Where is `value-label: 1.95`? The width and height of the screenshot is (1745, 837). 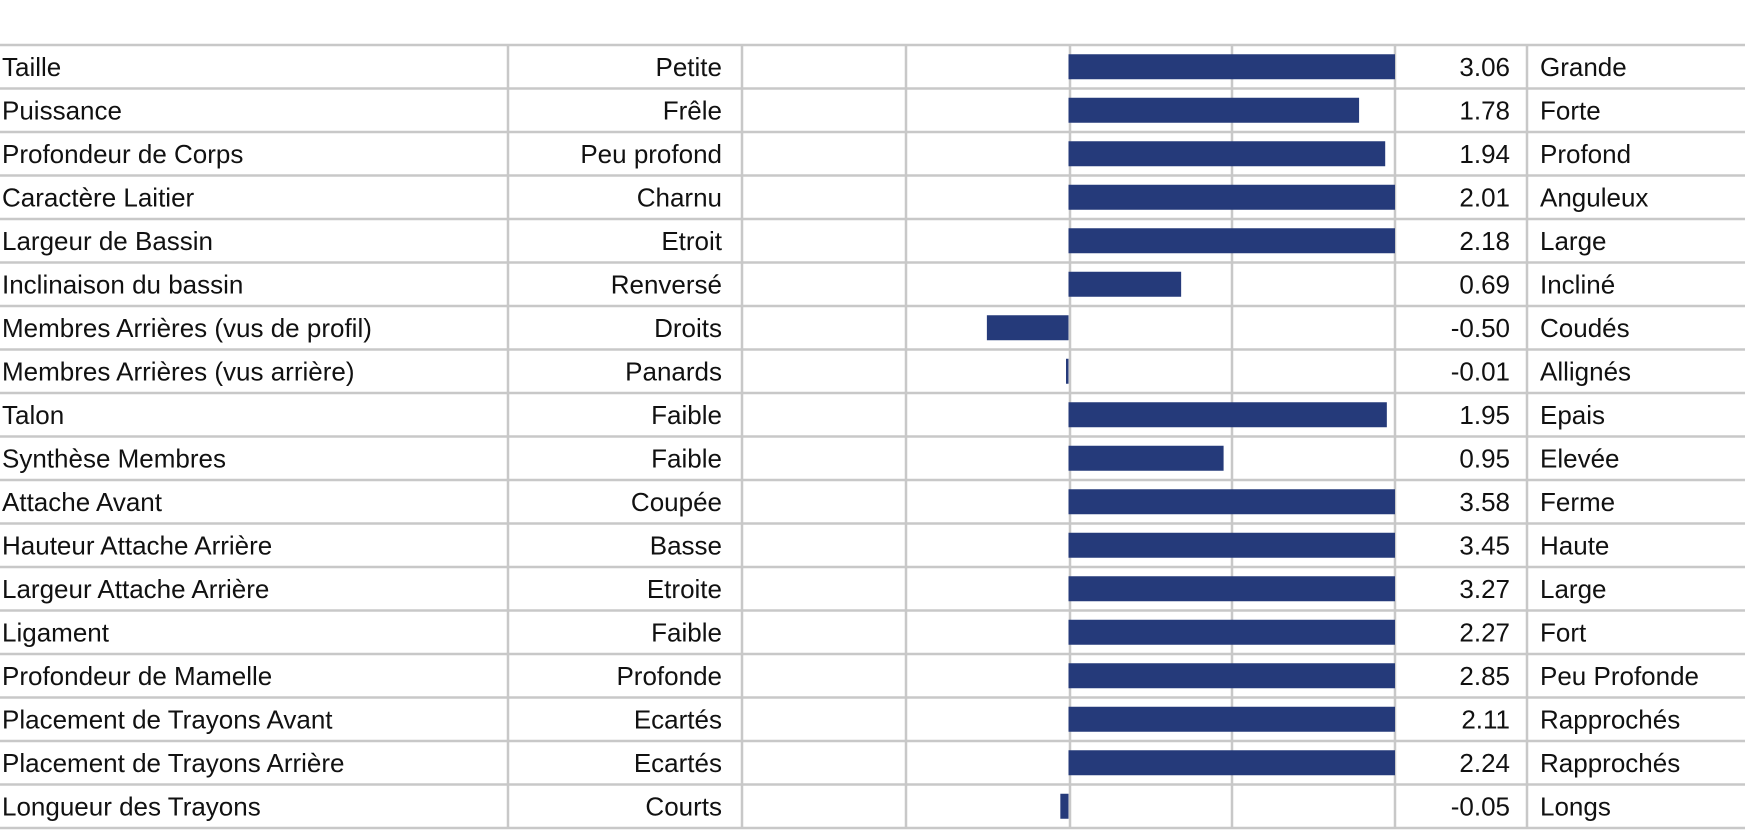 value-label: 1.95 is located at coordinates (1484, 415).